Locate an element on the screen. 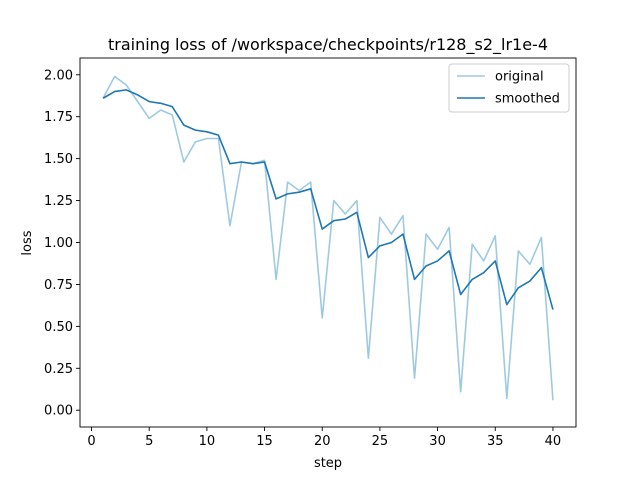  legend-label-original: original is located at coordinates (519, 77).